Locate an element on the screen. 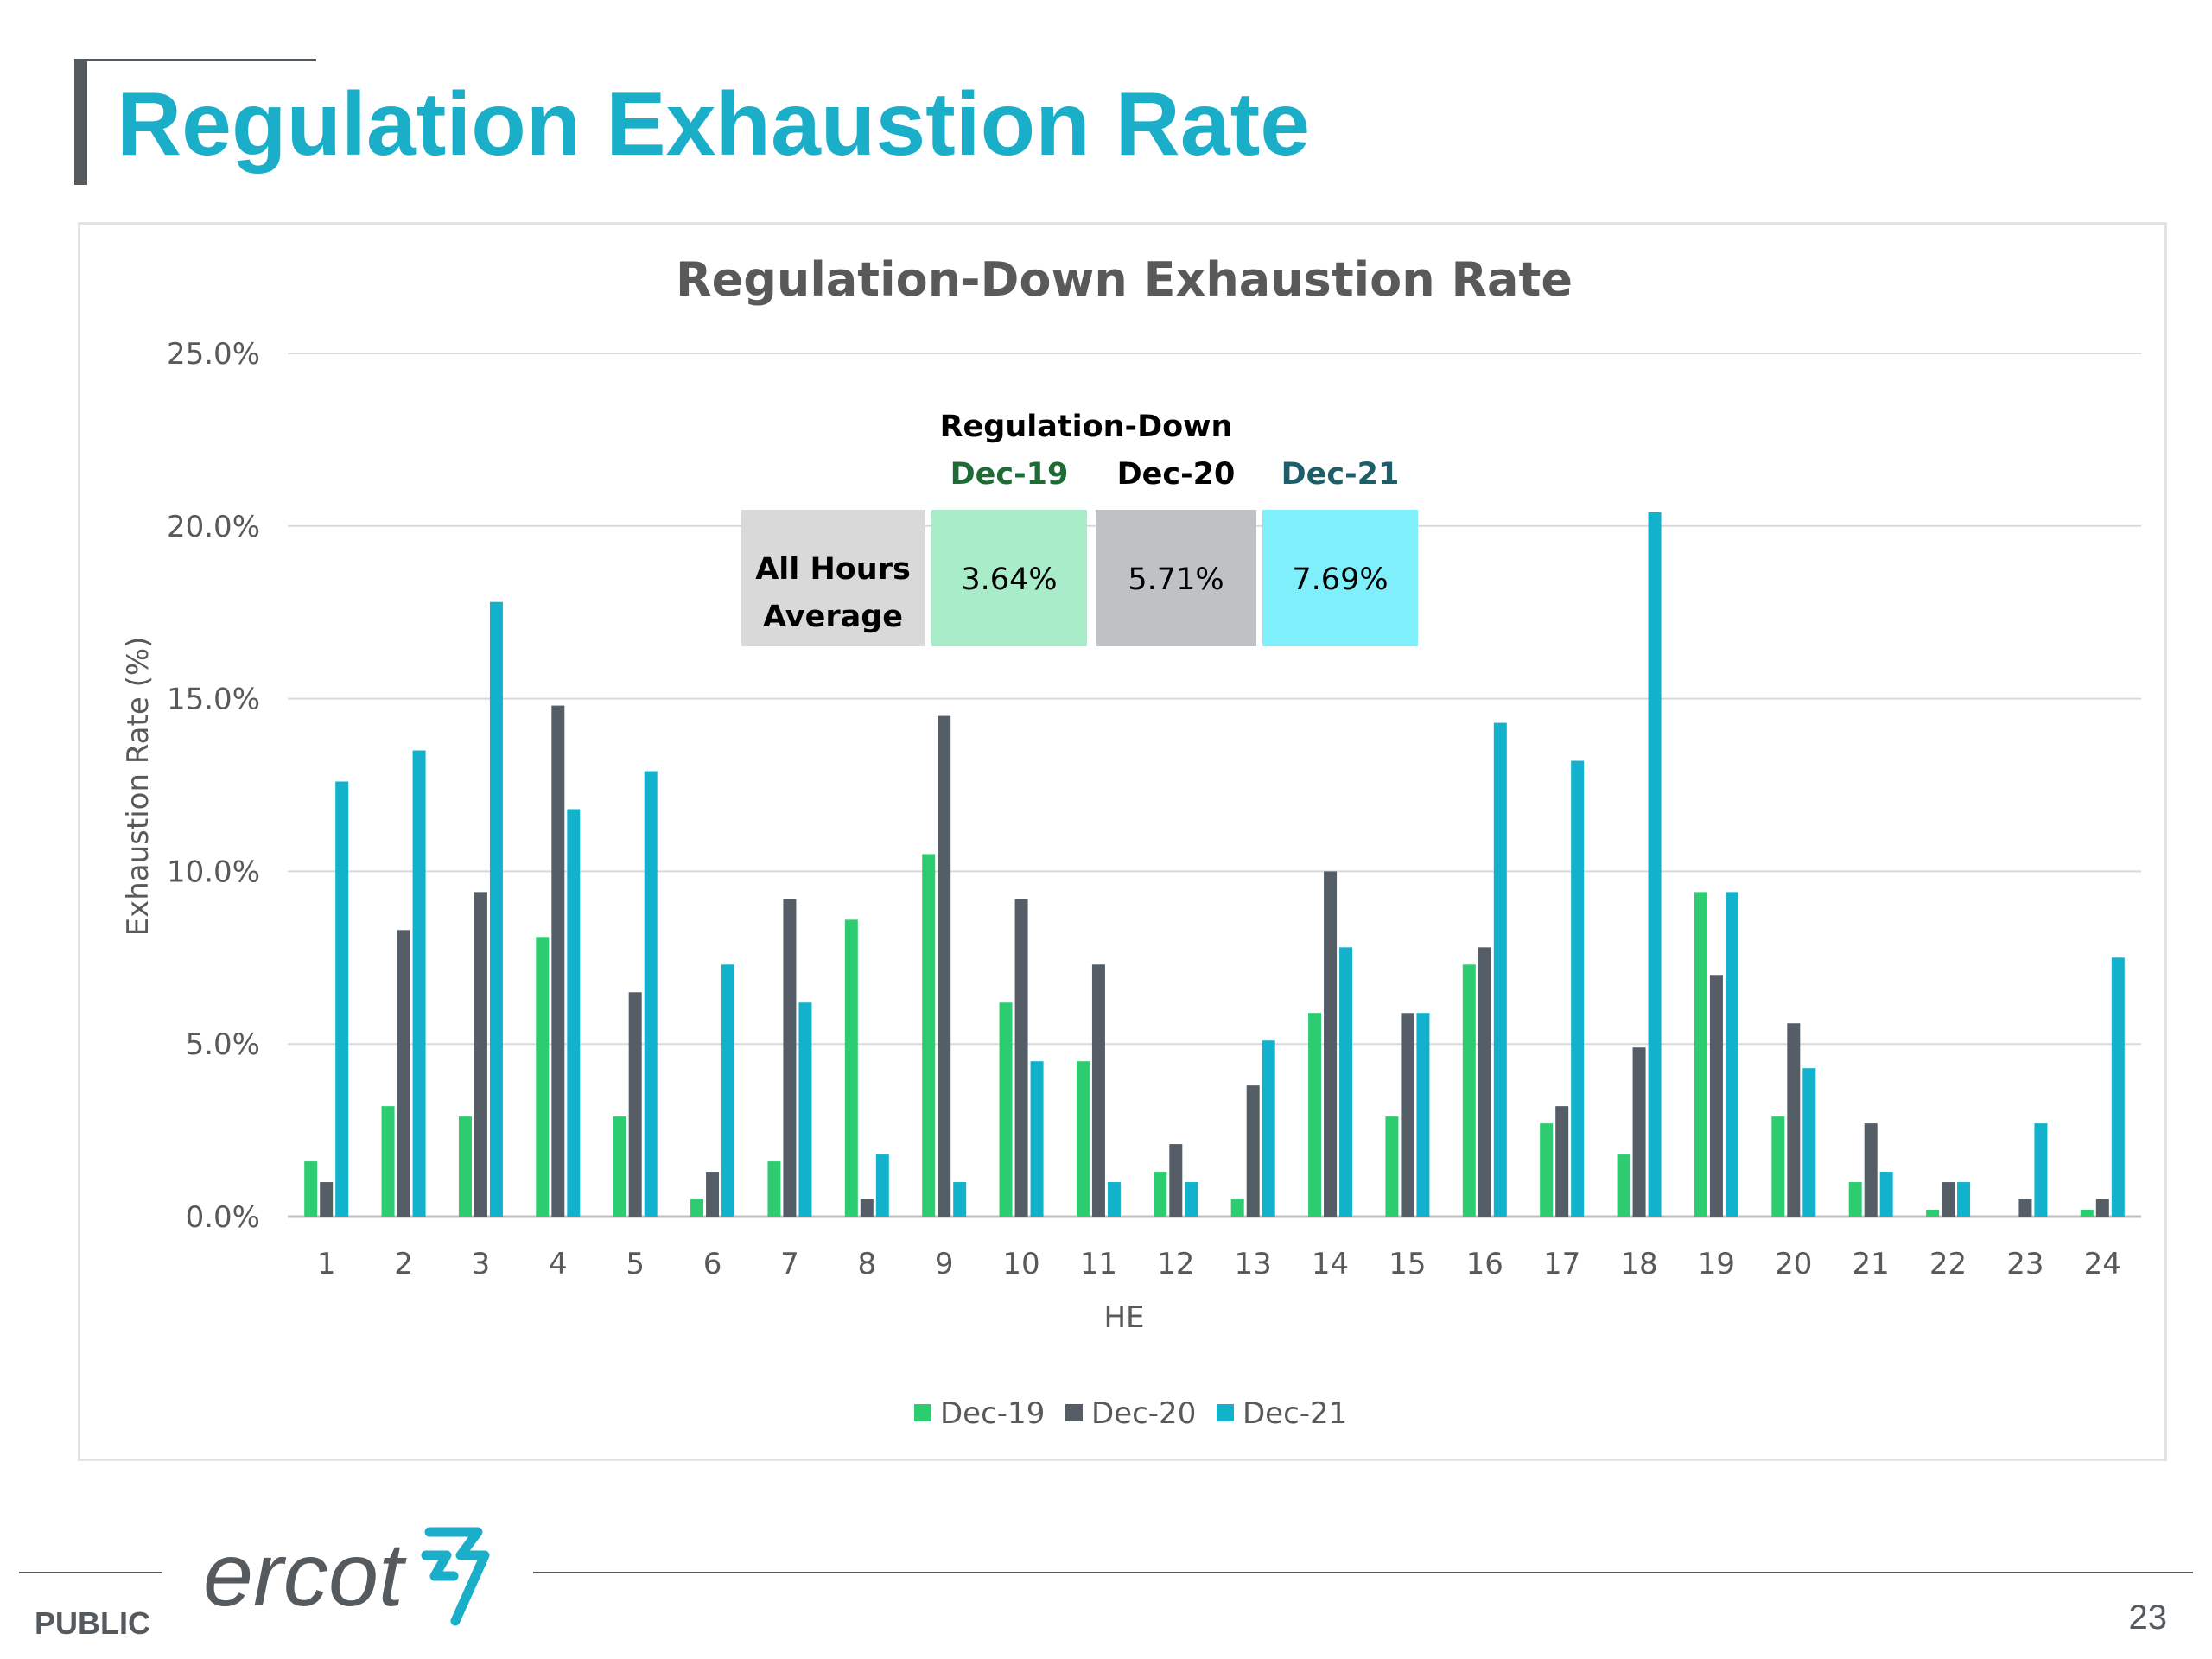 The image size is (2212, 1659). bar-dec-19-he3 is located at coordinates (465, 1166).